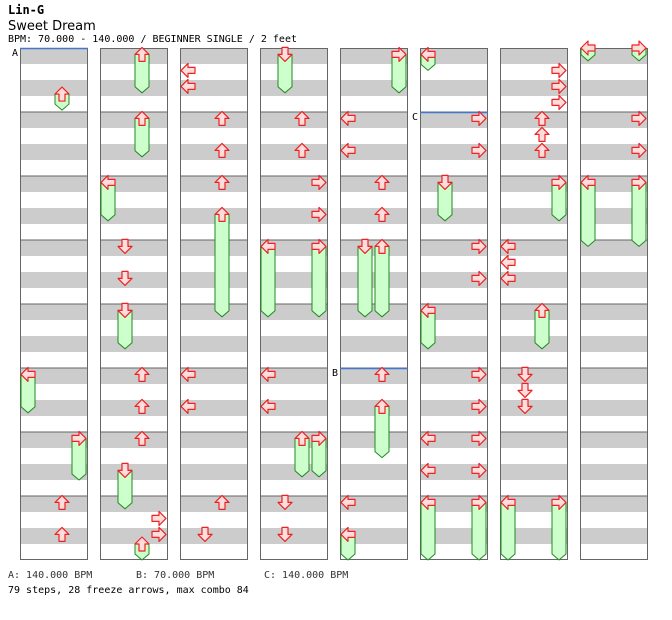  I want to click on song-title: Sweet Dream, so click(52, 26).